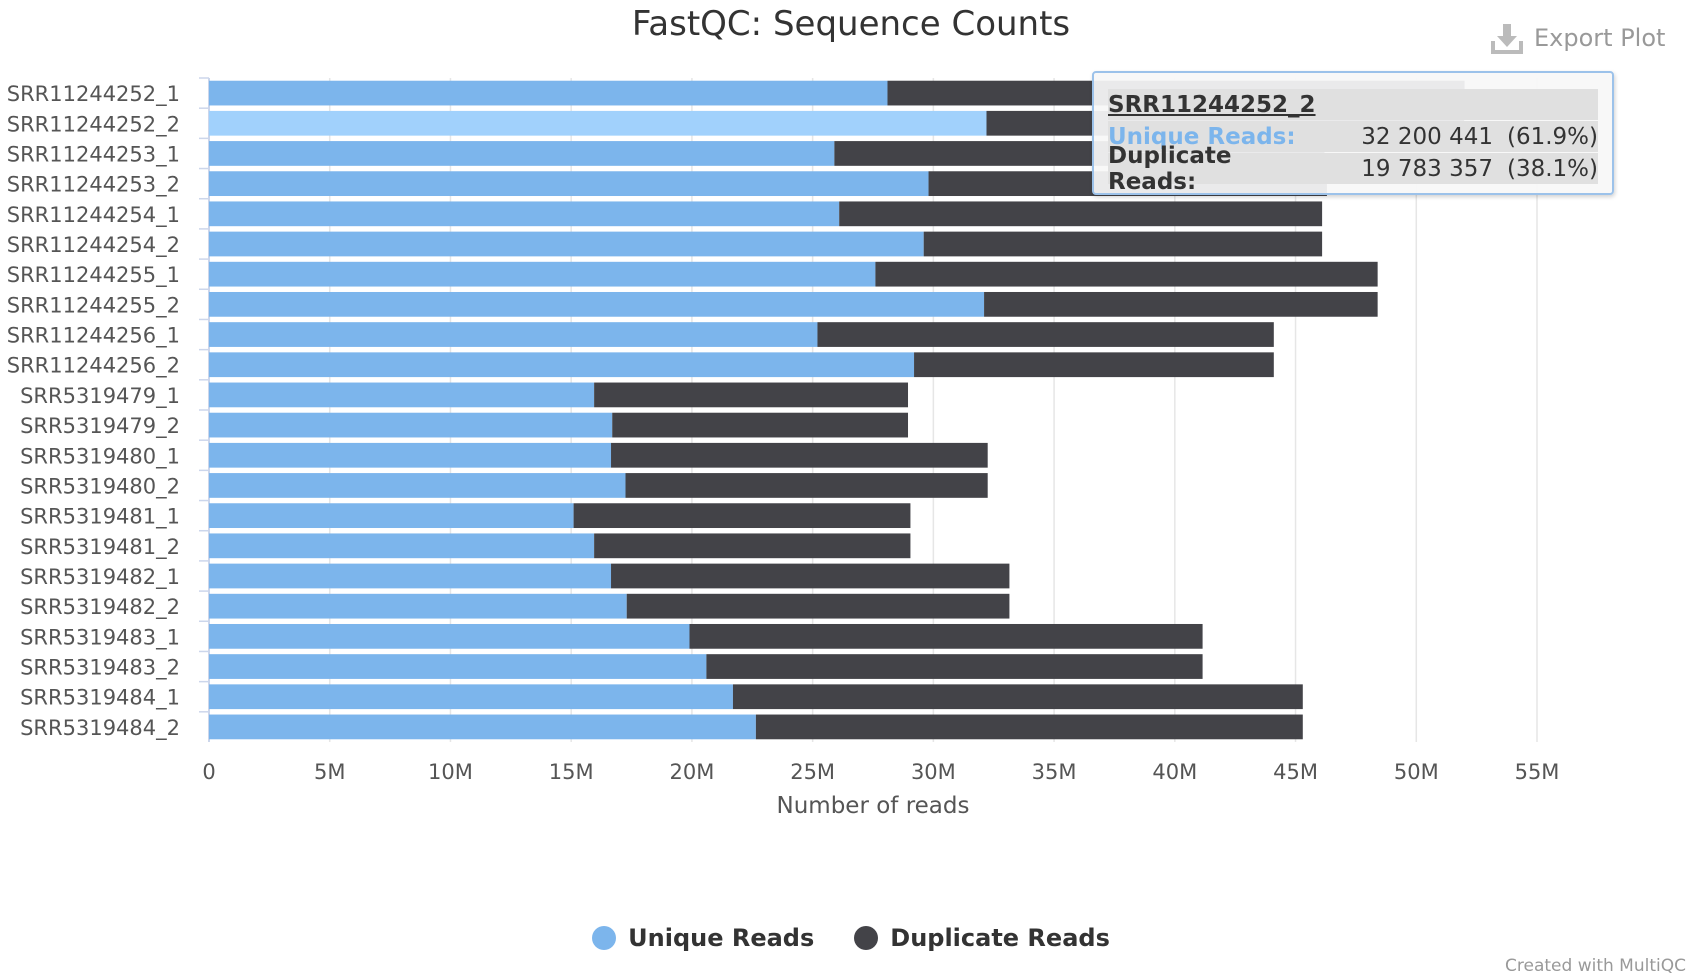  Describe the element at coordinates (93, 336) in the screenshot. I see `y-category-label: SRR11244256_1` at that location.